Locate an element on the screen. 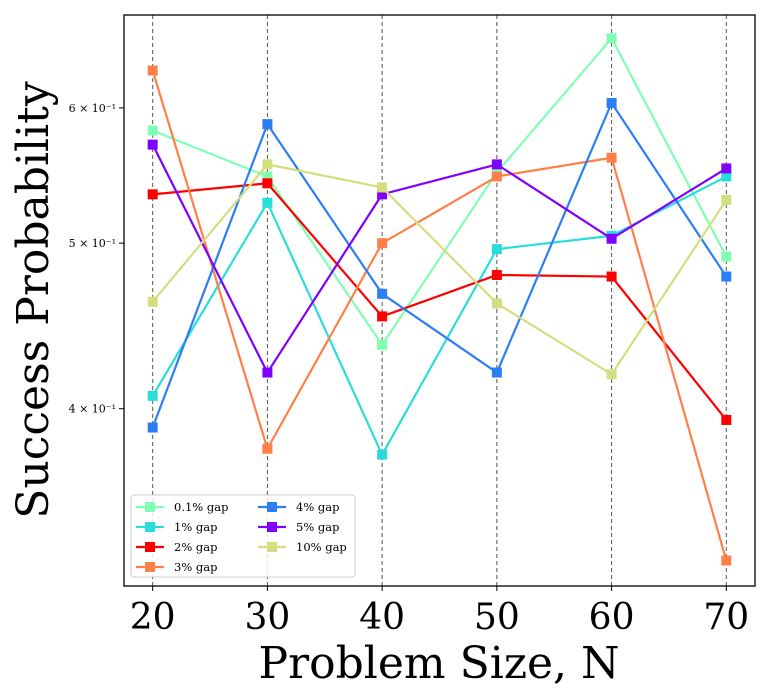 The image size is (770, 700). legend-item: 2% gap is located at coordinates (176, 547).